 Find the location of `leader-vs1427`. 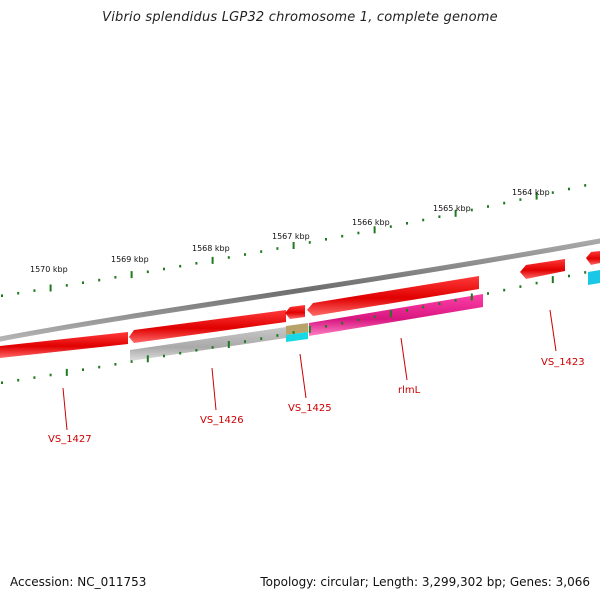

leader-vs1427 is located at coordinates (65, 409).